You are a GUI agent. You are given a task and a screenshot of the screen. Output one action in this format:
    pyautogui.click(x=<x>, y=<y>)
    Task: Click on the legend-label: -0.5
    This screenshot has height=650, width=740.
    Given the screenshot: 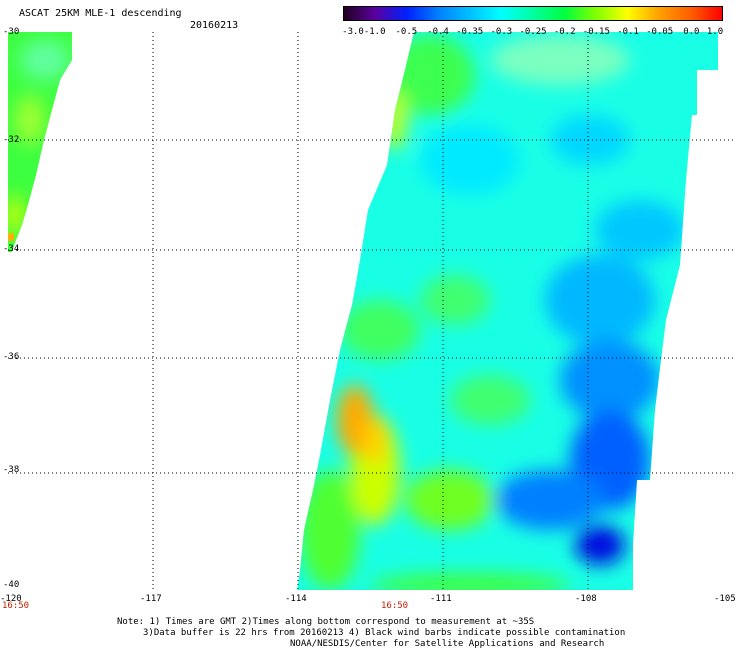 What is the action you would take?
    pyautogui.click(x=406, y=32)
    